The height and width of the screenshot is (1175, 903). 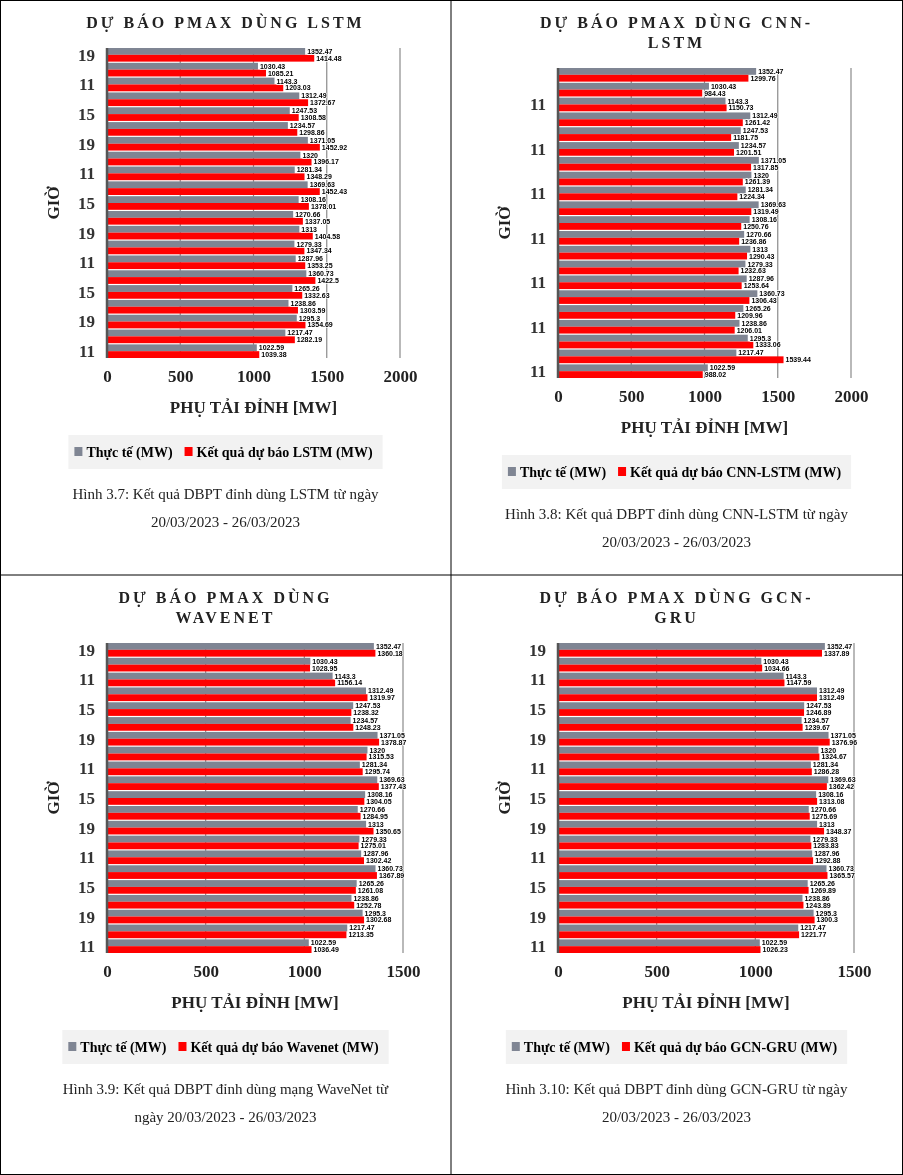 What do you see at coordinates (225, 607) in the screenshot?
I see `chart-title: DỰ BÁO PMAX DÙNG WAVENET` at bounding box center [225, 607].